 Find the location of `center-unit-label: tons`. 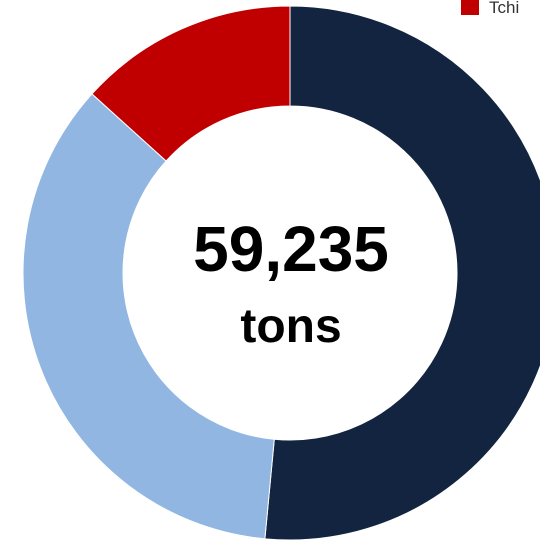

center-unit-label: tons is located at coordinates (290, 326).